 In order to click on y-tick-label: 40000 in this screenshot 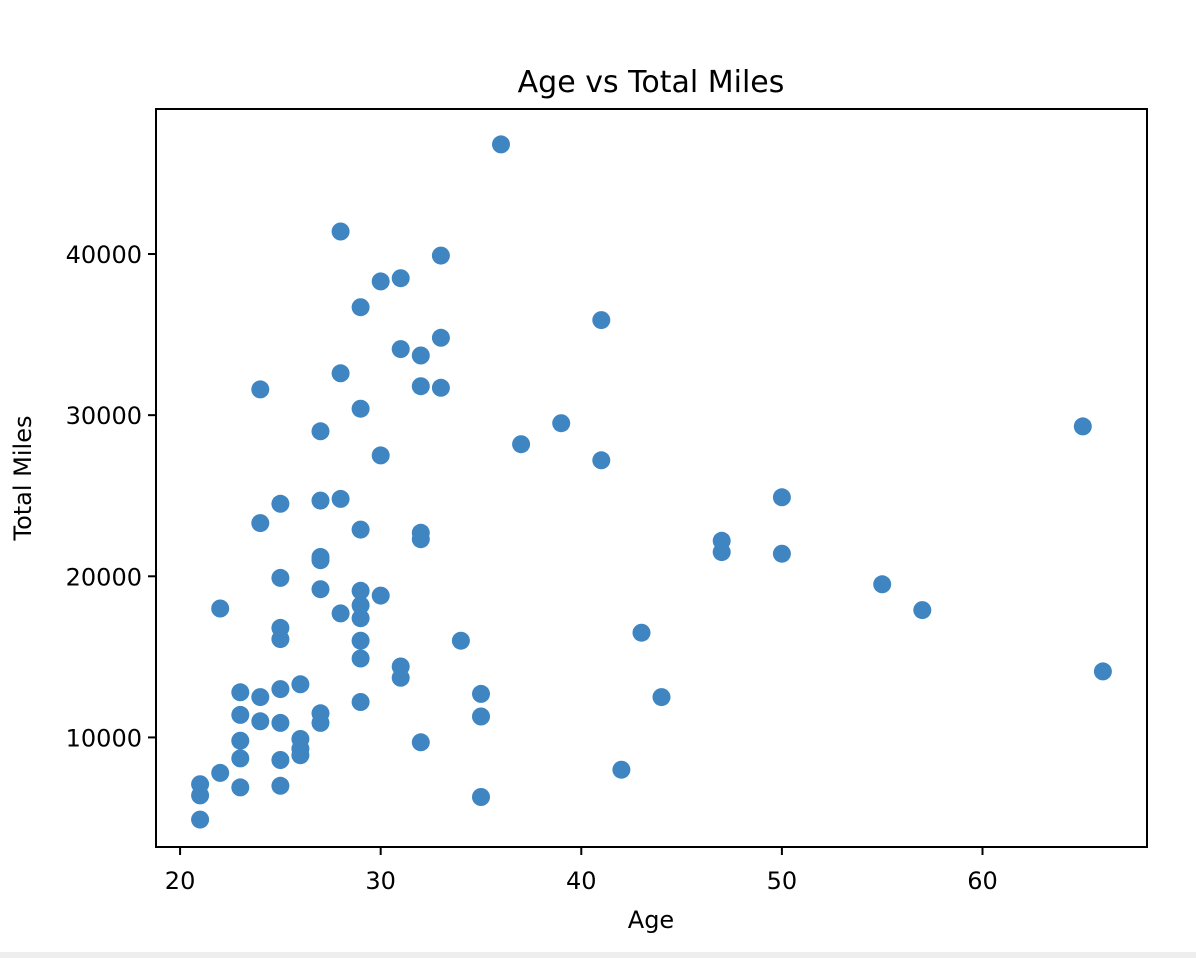, I will do `click(104, 255)`.